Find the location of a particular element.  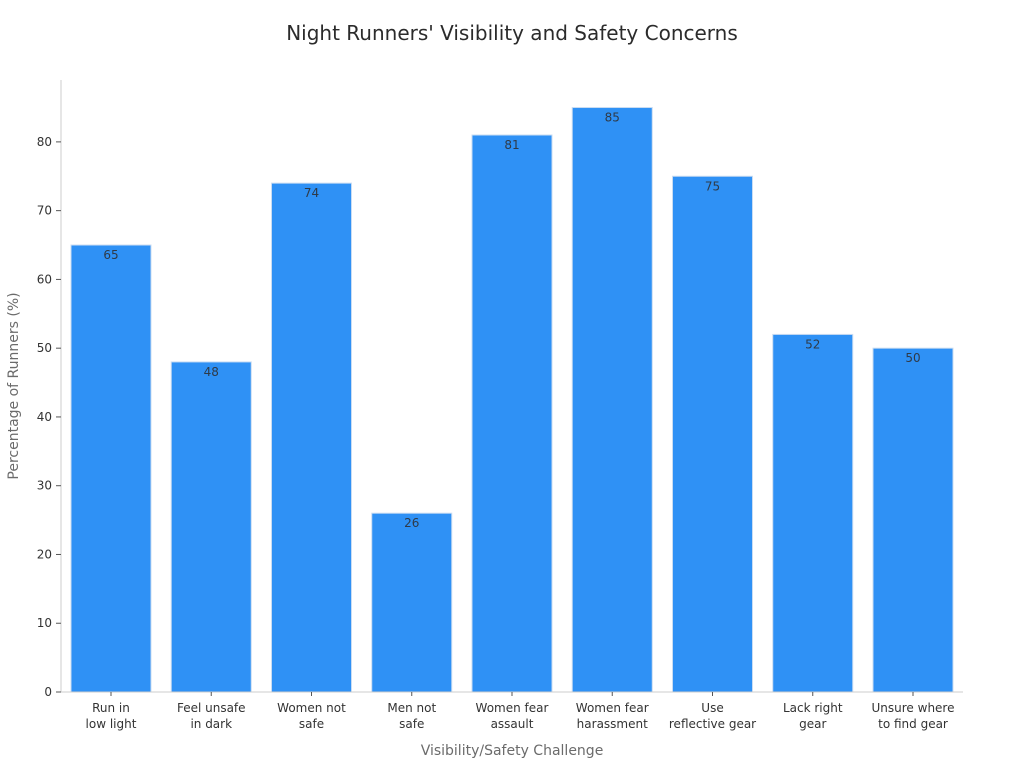

y-tick-label: 10 is located at coordinates (44, 623).